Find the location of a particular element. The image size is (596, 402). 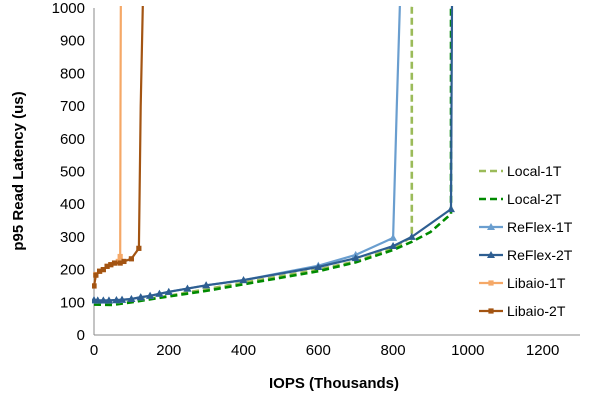

legend-item-local-2t: Local-2T is located at coordinates (520, 199).